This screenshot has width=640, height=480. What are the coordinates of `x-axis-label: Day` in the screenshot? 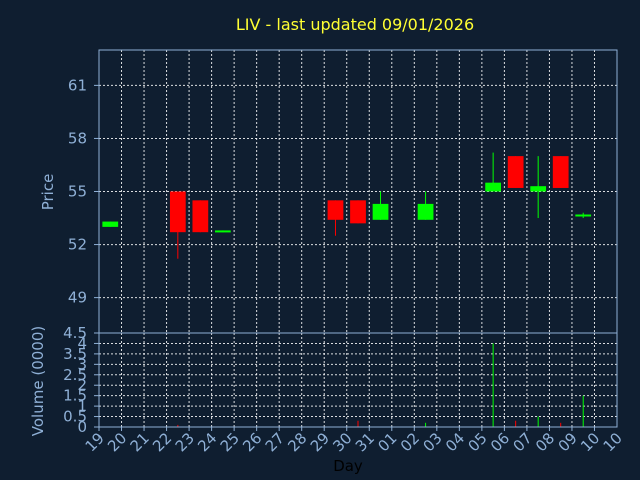 It's located at (348, 466).